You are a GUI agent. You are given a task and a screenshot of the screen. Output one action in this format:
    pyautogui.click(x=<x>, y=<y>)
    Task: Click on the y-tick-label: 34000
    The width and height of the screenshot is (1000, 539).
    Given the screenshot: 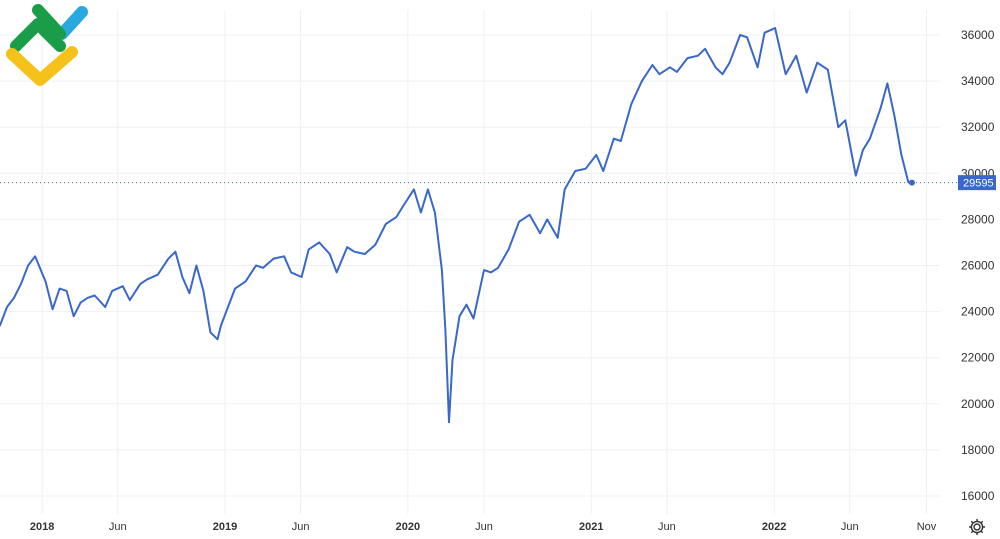 What is the action you would take?
    pyautogui.click(x=978, y=81)
    